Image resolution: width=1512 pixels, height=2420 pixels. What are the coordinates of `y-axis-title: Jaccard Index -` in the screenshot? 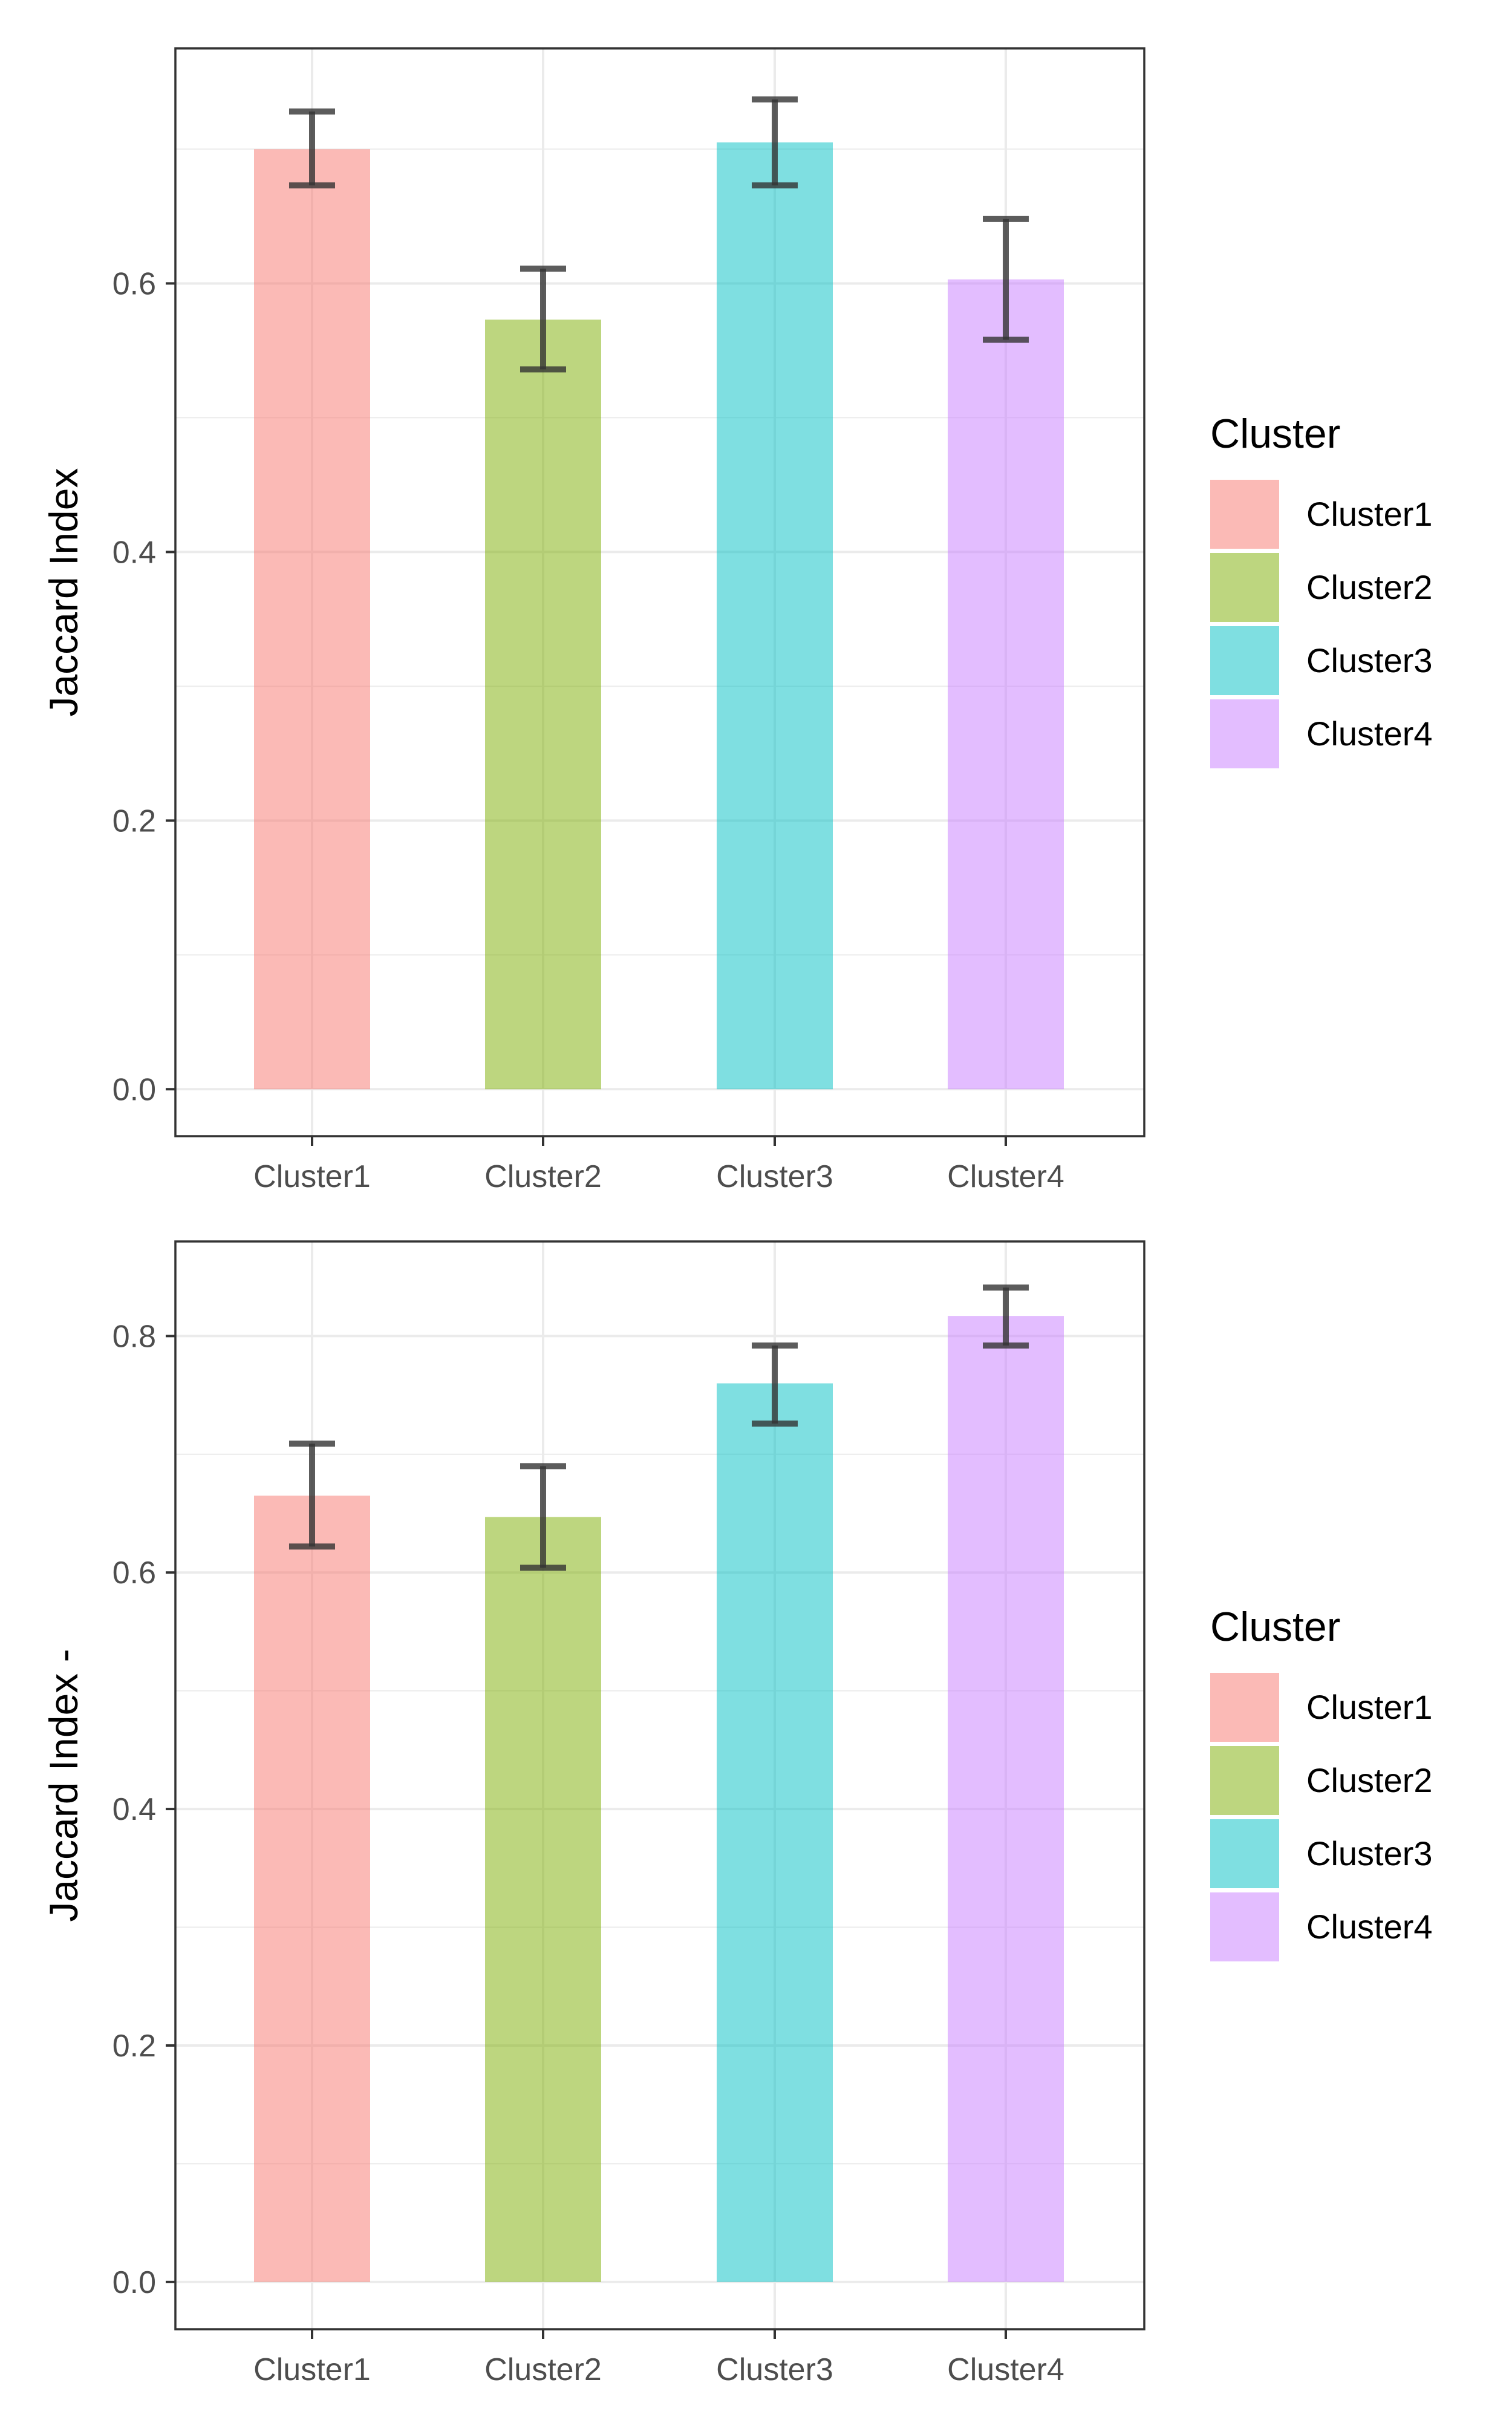 It's located at (63, 1785).